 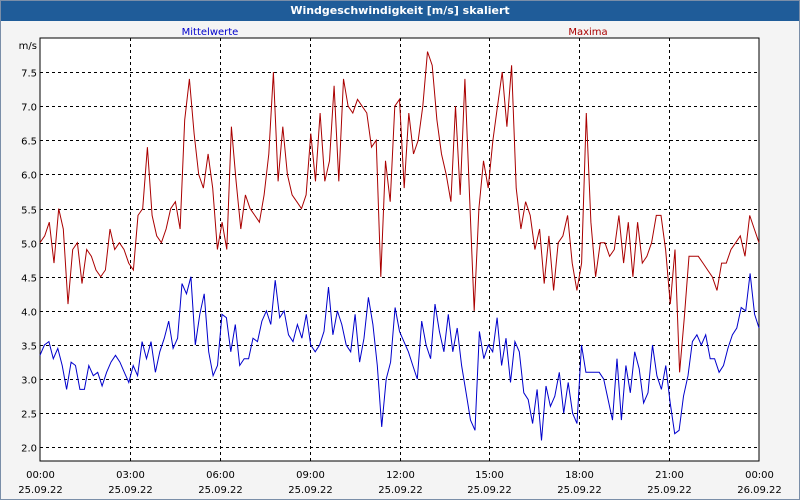 I want to click on y-tick-label: 7.5, so click(x=29, y=74).